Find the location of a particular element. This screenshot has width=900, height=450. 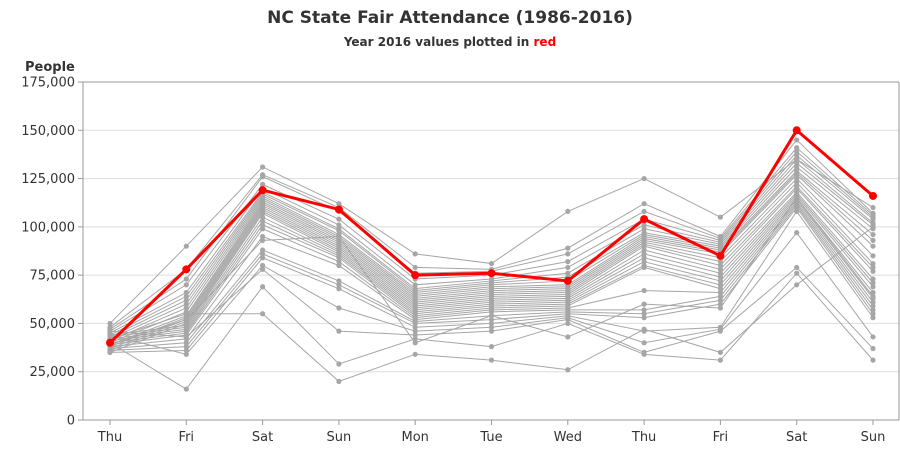

y-tick-label: 125,000 is located at coordinates (48, 179).